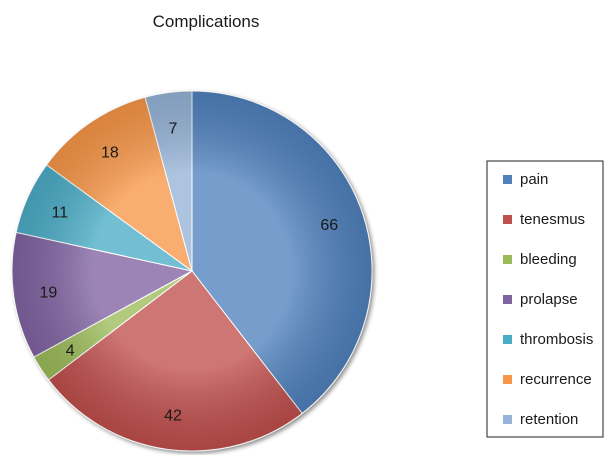 The width and height of the screenshot is (609, 455). Describe the element at coordinates (507, 379) in the screenshot. I see `legend-swatch-recurrence` at that location.